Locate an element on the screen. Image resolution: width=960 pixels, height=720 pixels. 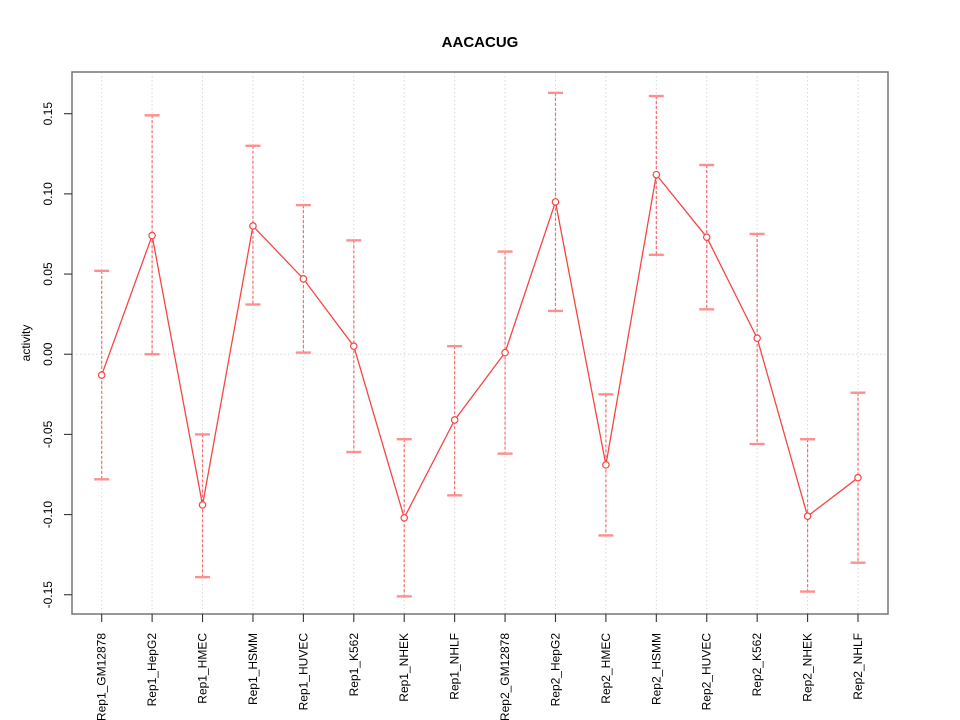
x-tick-label: Rep2_NHLF is located at coordinates (858, 666).